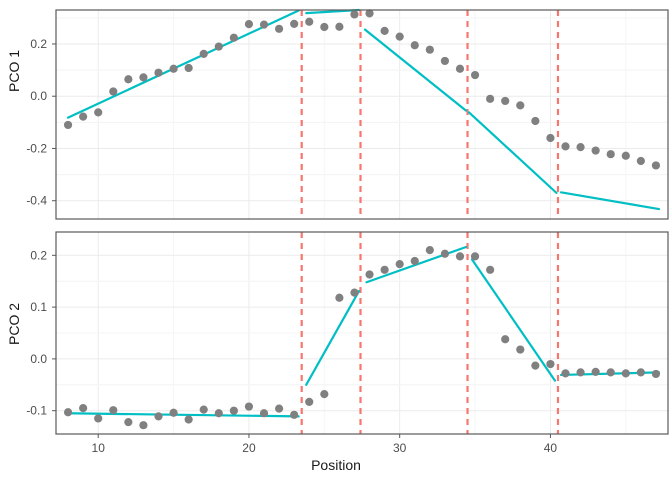 This screenshot has height=480, width=672. I want to click on x-axis: 10 20 30 40, so click(325, 444).